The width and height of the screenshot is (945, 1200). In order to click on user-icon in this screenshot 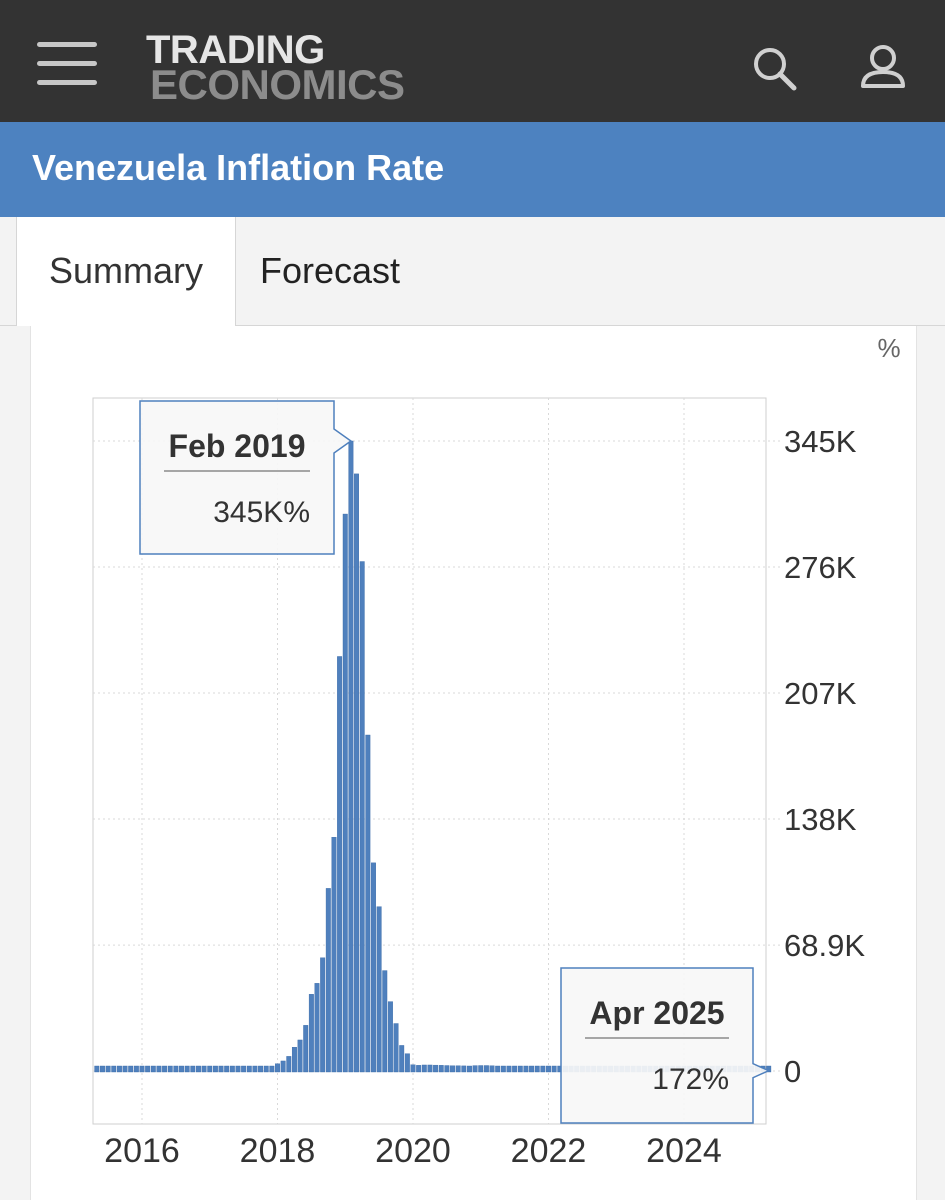, I will do `click(883, 67)`.